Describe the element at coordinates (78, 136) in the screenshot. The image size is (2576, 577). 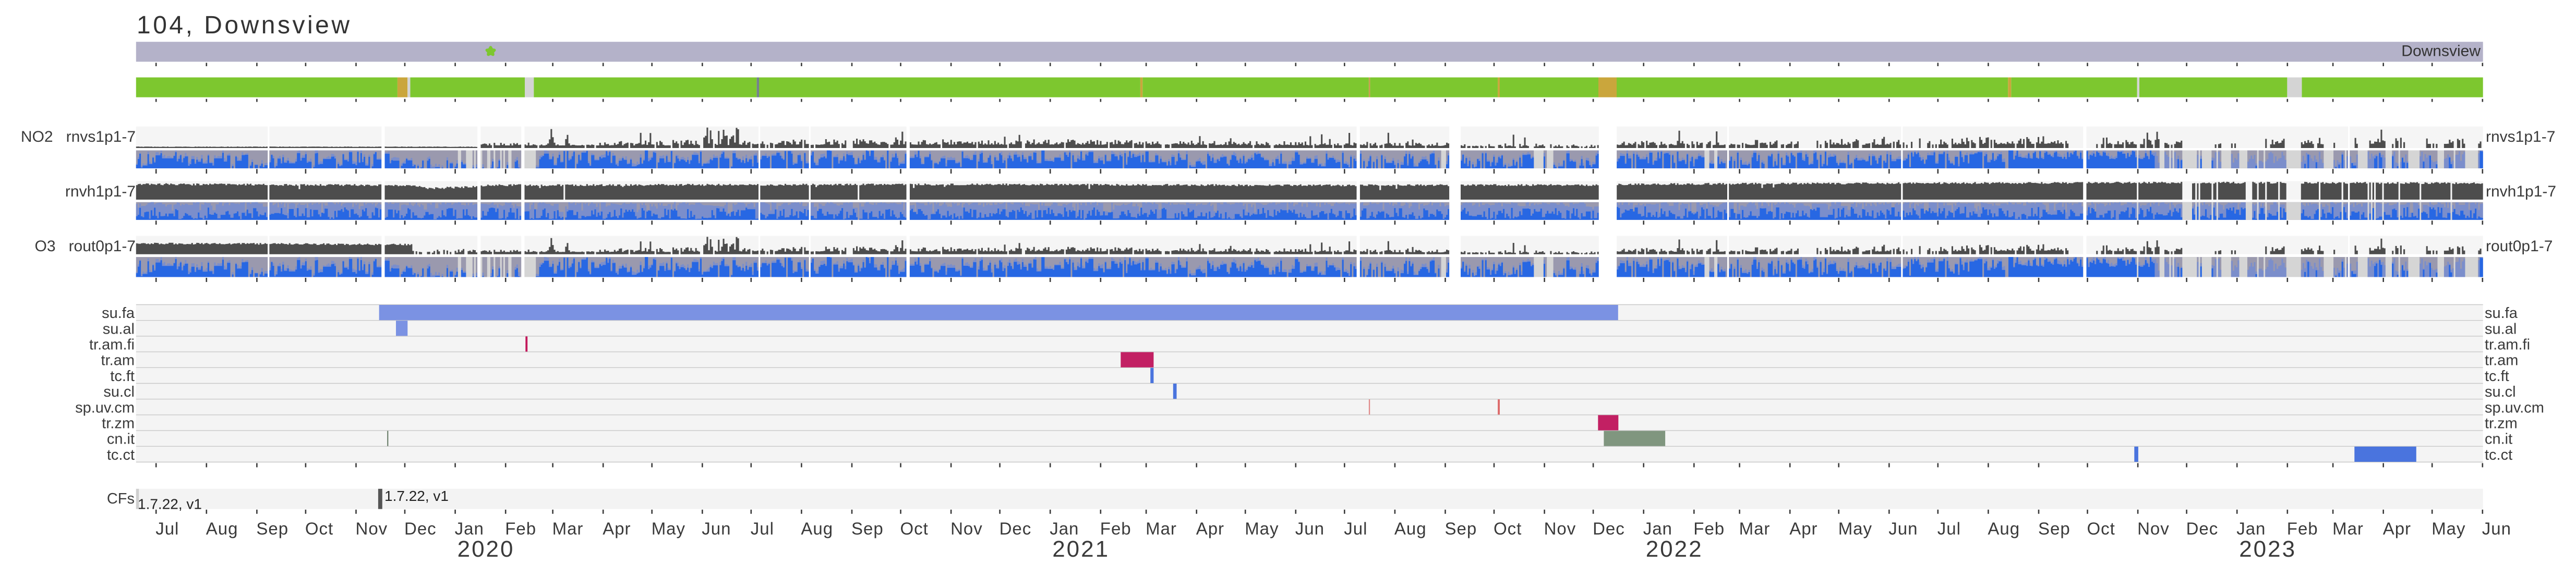
I see `svg-text: NO2 rnvs1p1-7` at that location.